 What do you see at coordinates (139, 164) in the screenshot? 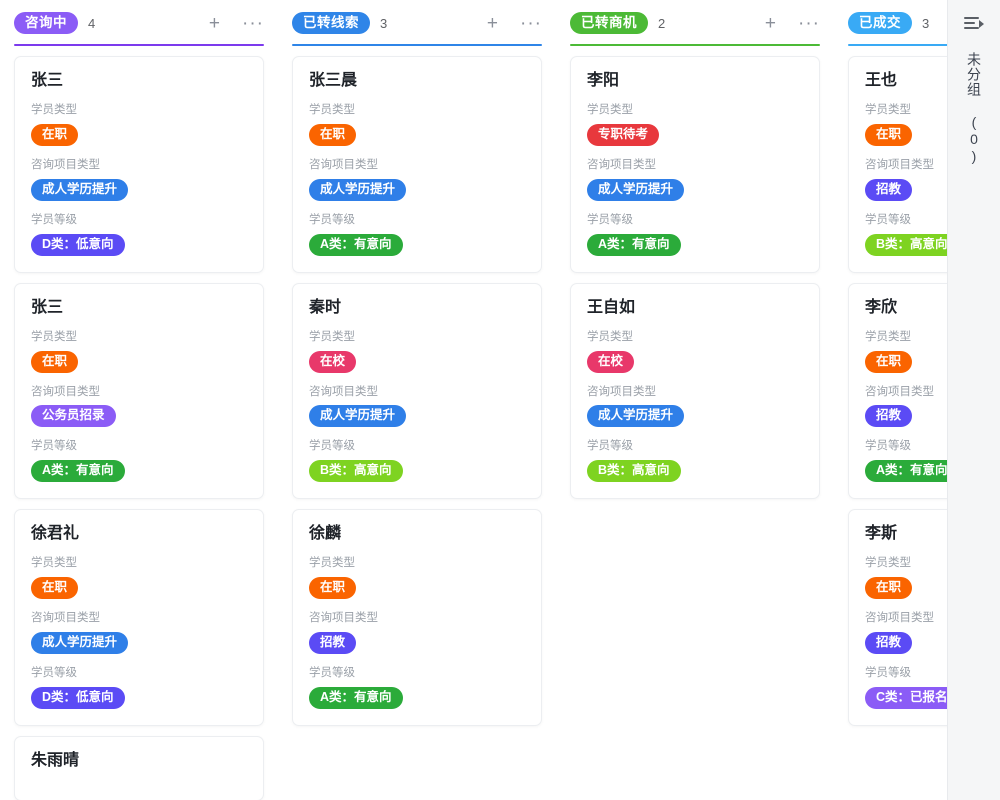
I see `student-card: 张三 学员类型 在职 咨询项目类型 成人学历提升 学员等级 D类：低意向` at bounding box center [139, 164].